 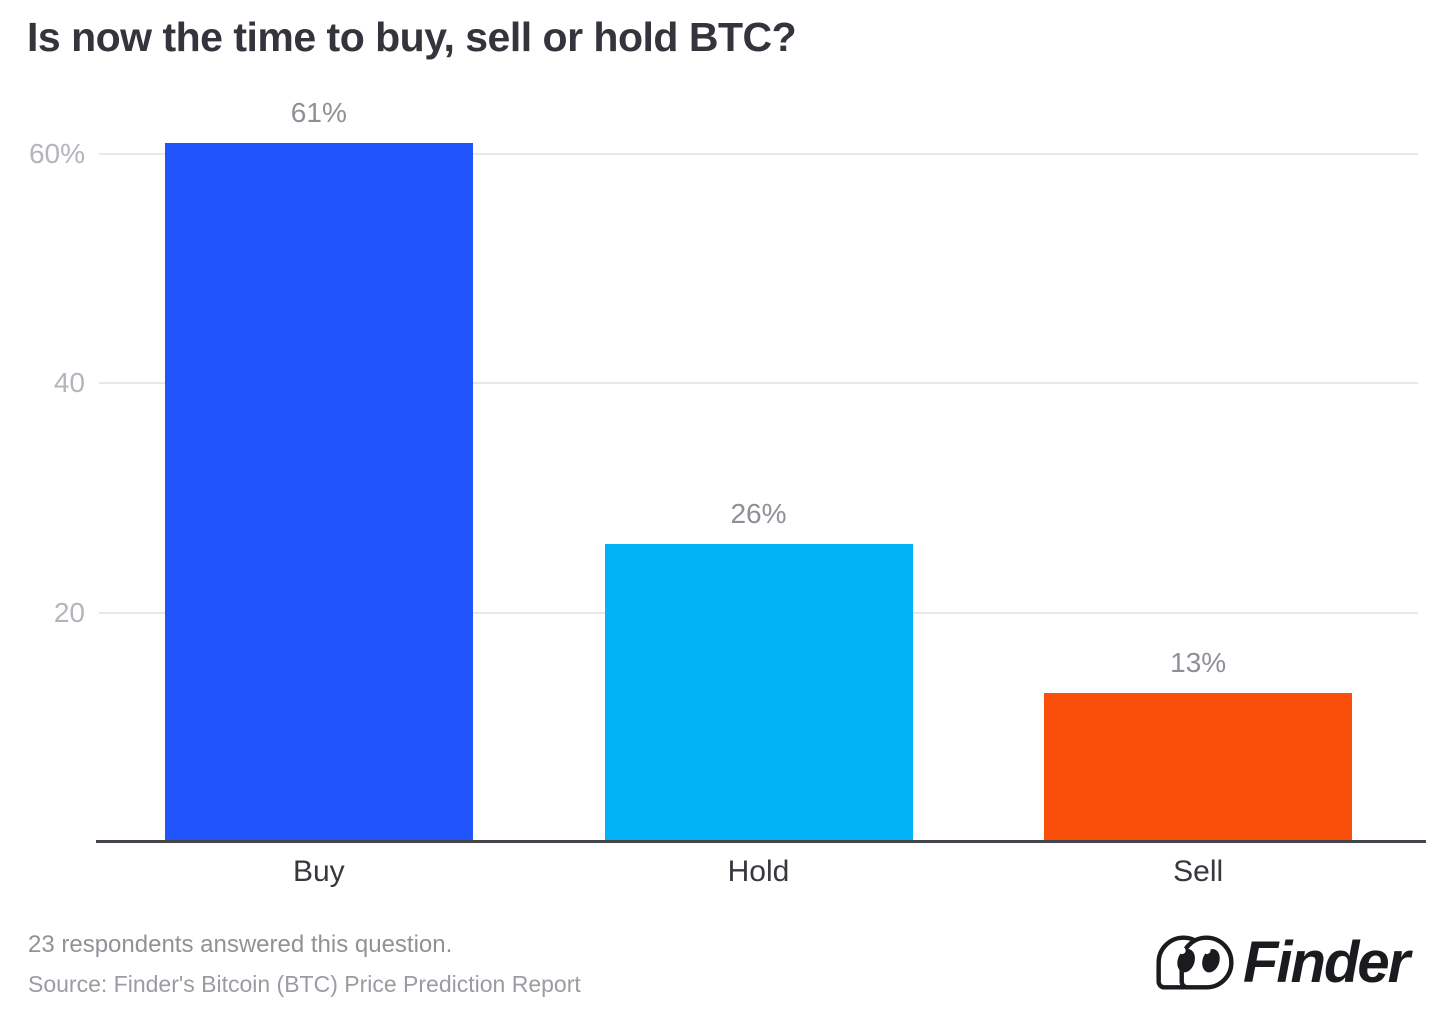 What do you see at coordinates (761, 841) in the screenshot?
I see `x-axis-line` at bounding box center [761, 841].